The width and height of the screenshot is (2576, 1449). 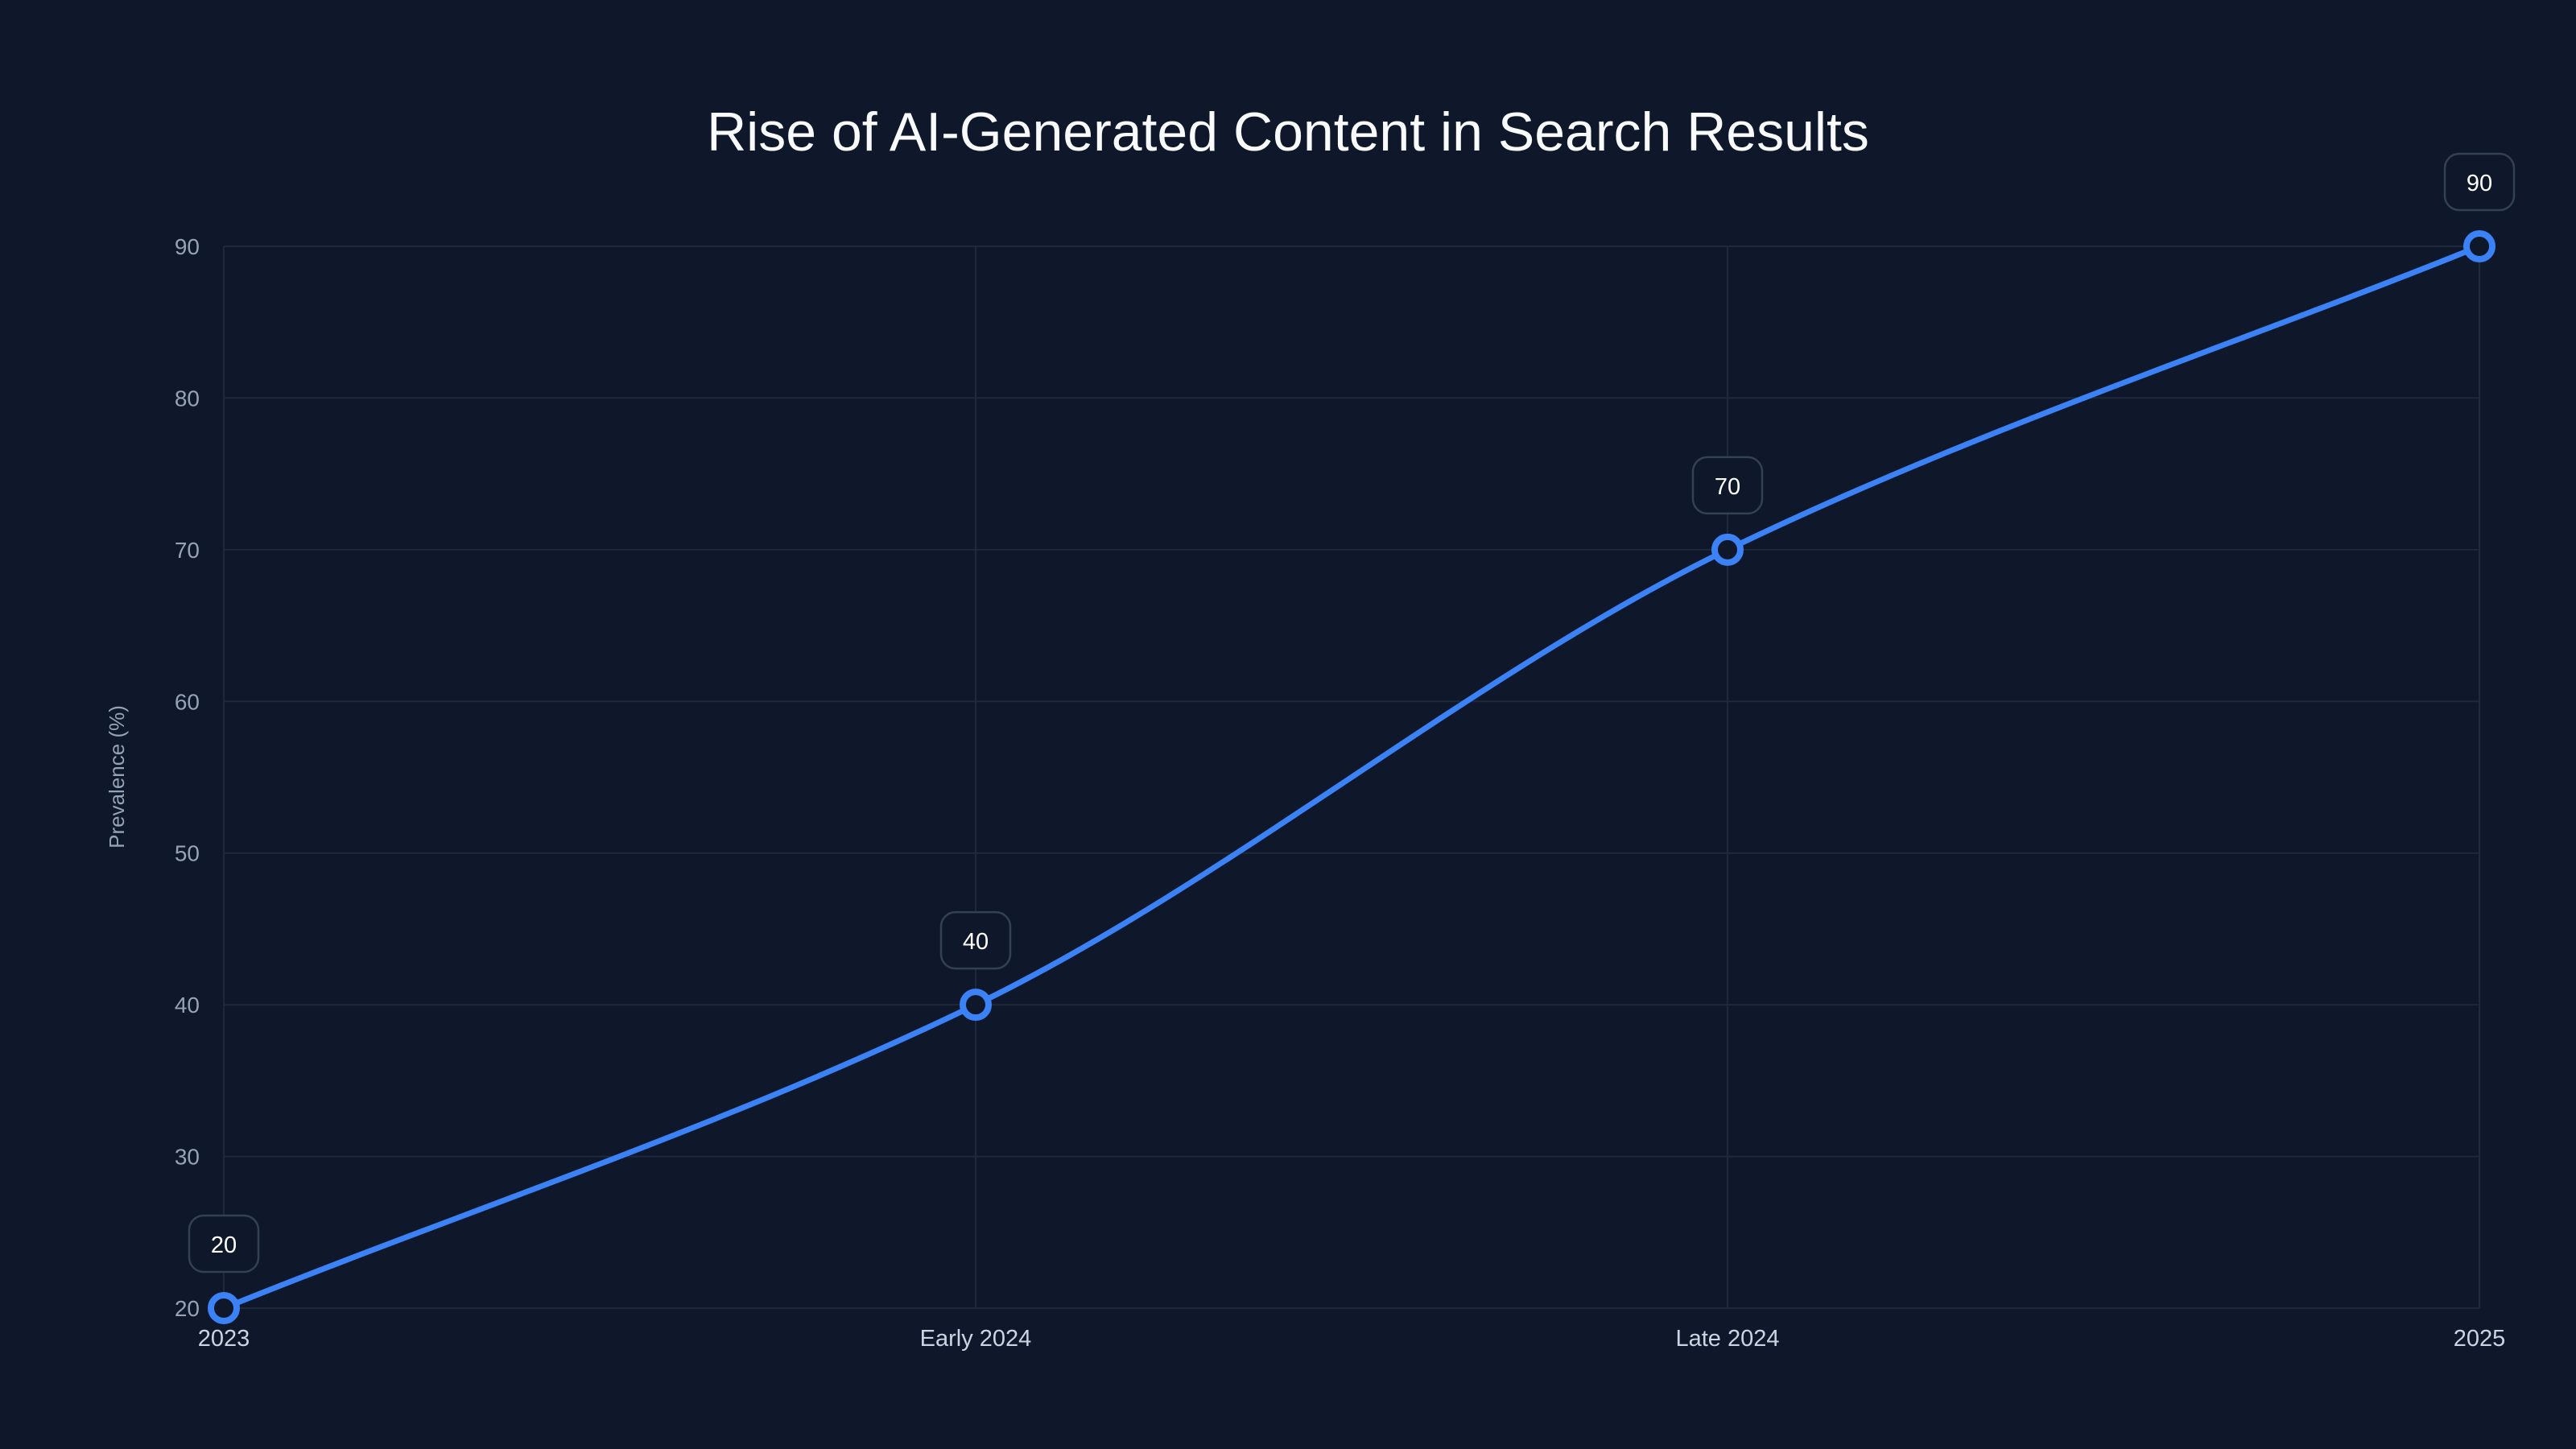 I want to click on x-tick-label: Early 2024, so click(x=976, y=1339).